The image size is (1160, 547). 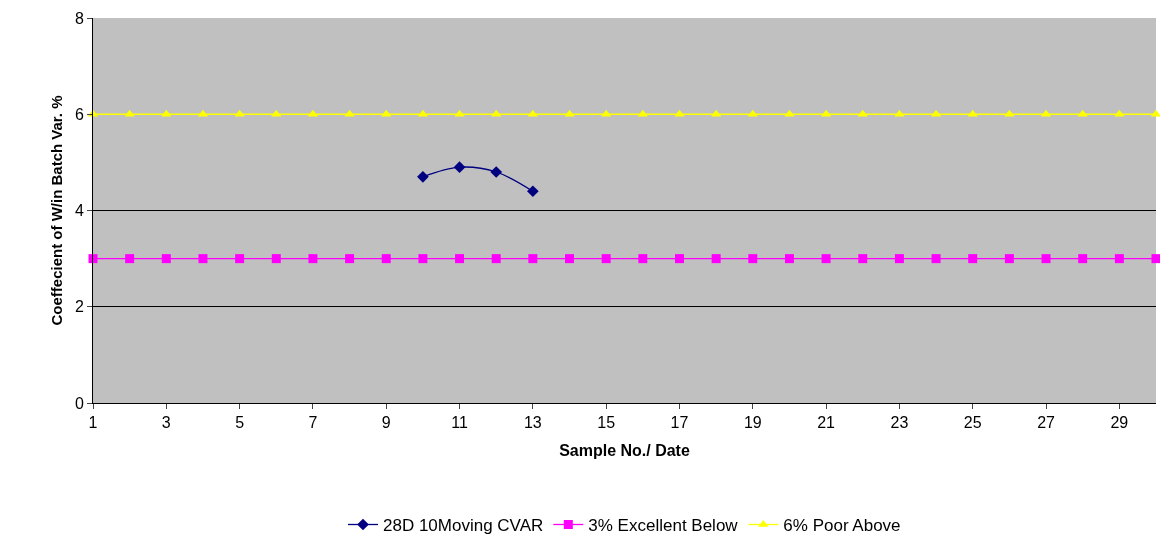 What do you see at coordinates (532, 423) in the screenshot?
I see `x-tick-label: 13` at bounding box center [532, 423].